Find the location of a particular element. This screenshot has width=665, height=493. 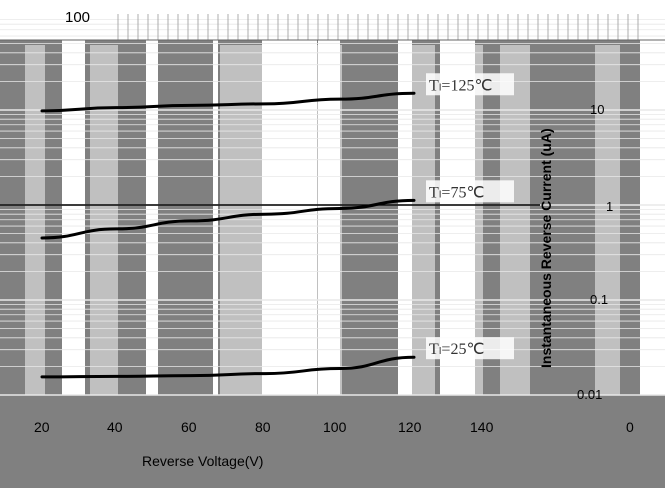

x-tick-label-0: 0 is located at coordinates (630, 427).